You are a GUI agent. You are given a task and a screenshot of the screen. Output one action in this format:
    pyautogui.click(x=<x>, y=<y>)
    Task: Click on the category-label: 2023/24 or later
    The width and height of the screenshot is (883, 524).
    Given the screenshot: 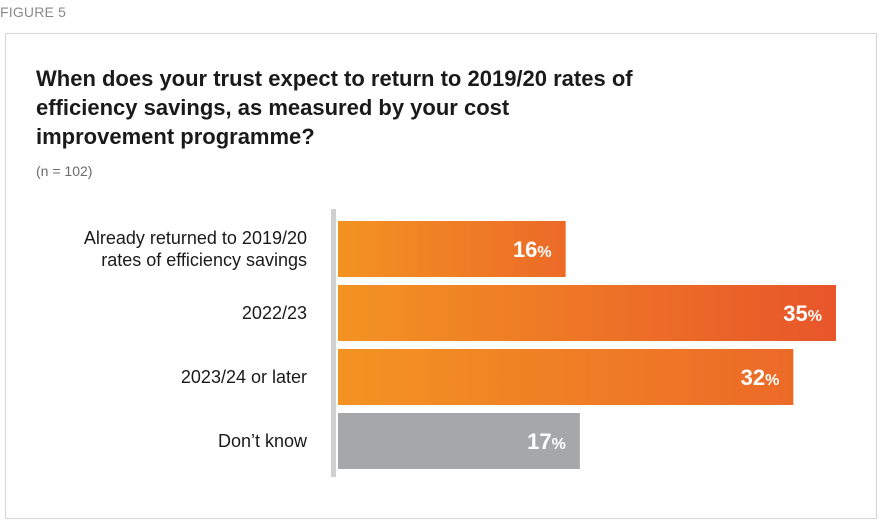 What is the action you would take?
    pyautogui.click(x=244, y=377)
    